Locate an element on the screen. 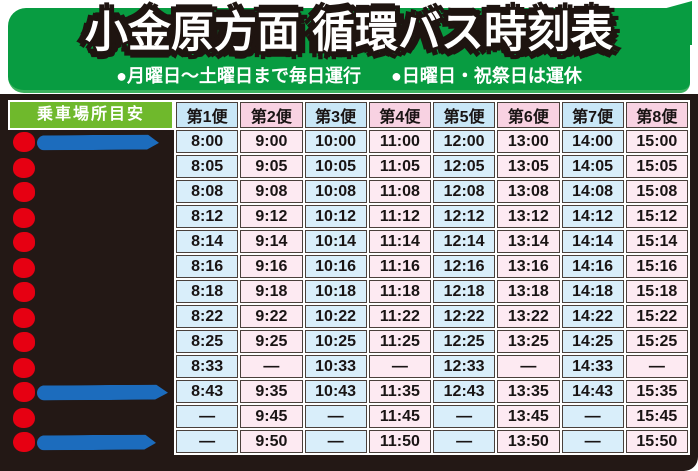 This screenshot has width=698, height=471. time-cell: 8:05 is located at coordinates (207, 166).